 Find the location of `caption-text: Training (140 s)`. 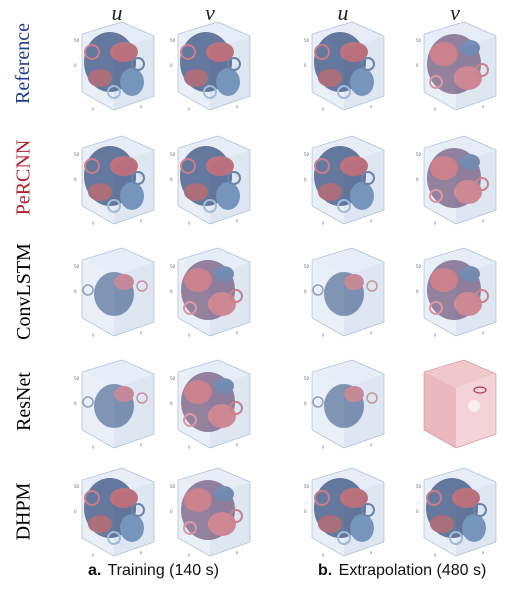

caption-text: Training (140 s) is located at coordinates (163, 570).